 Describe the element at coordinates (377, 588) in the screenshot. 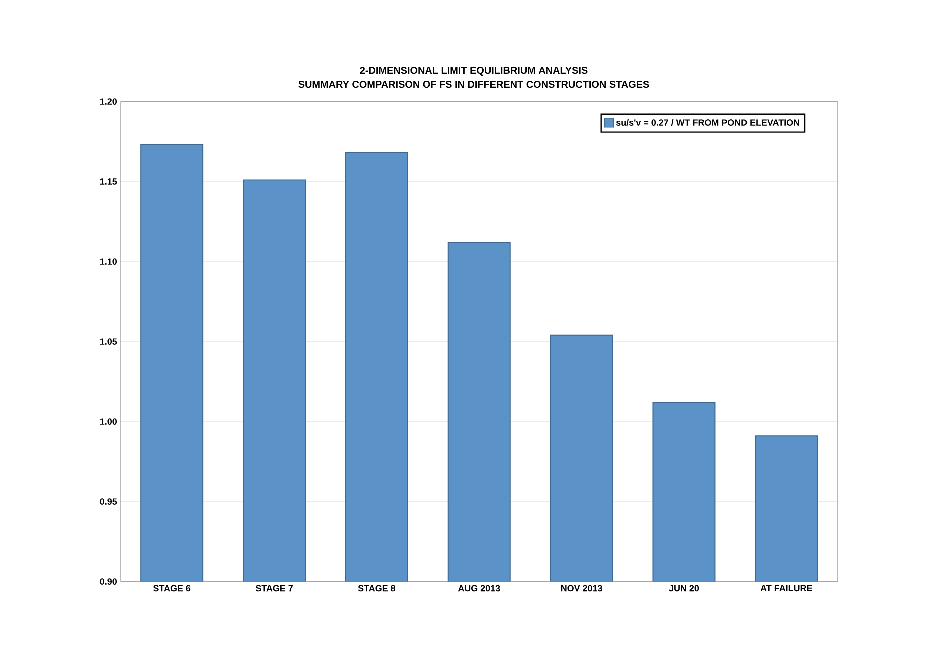

I see `x-tick-label: STAGE 8` at that location.